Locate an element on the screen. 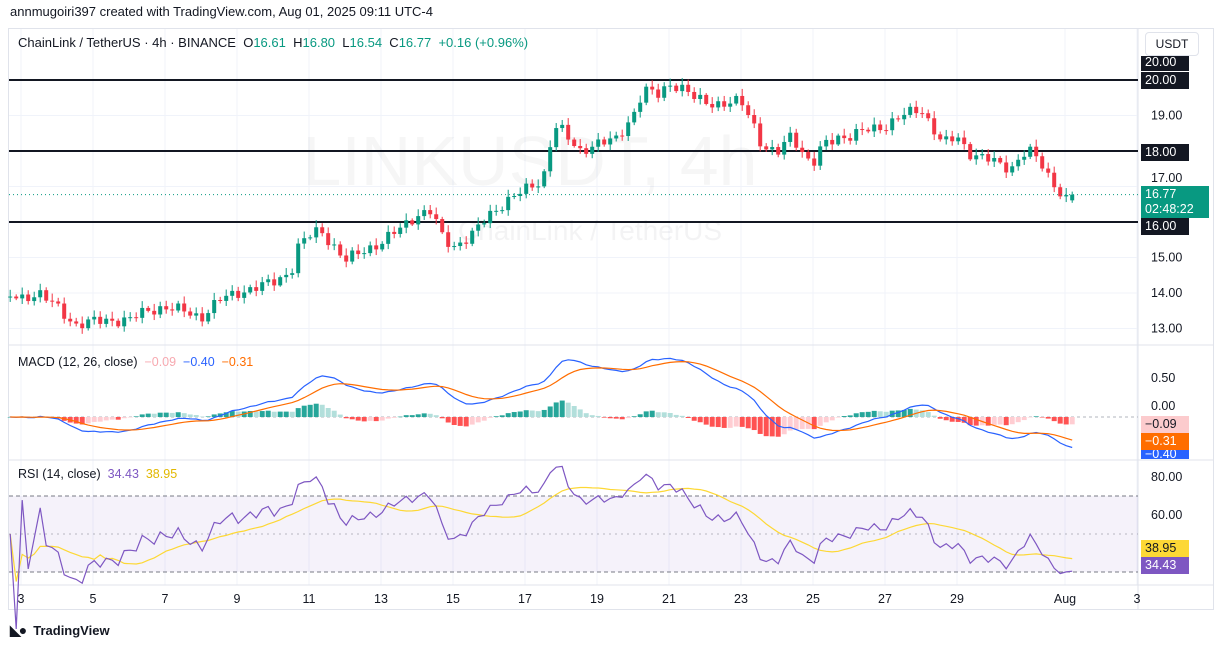 The width and height of the screenshot is (1223, 648). tradingview-logo-icon: ◣● is located at coordinates (18, 630).